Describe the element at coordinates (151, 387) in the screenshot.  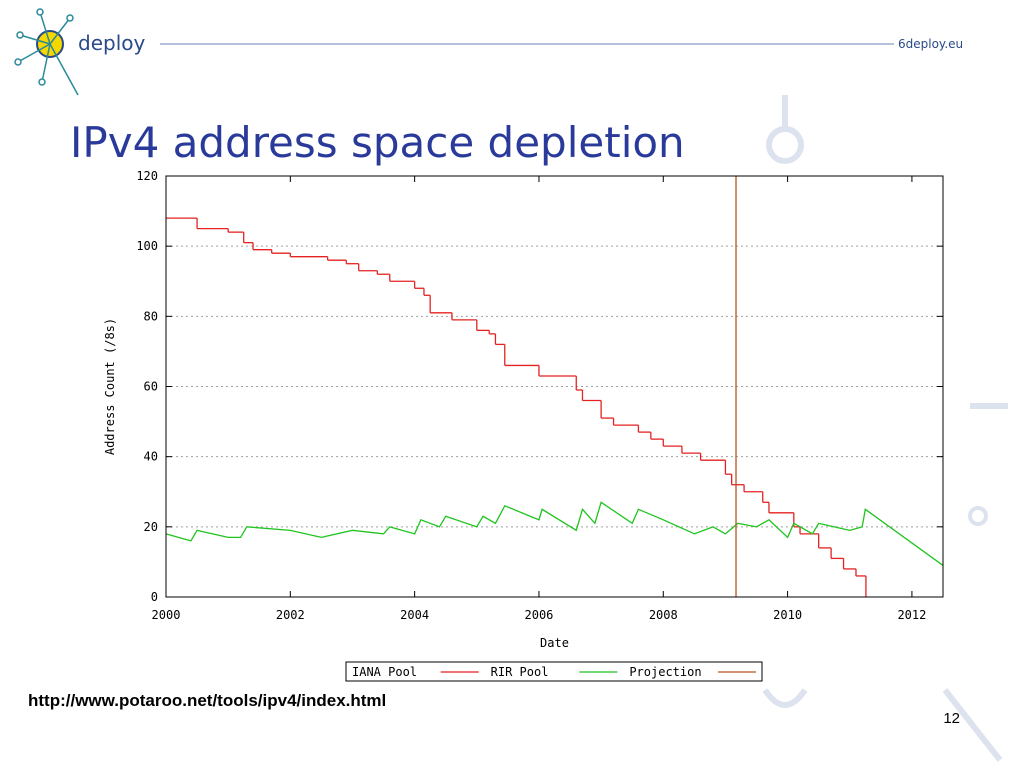
I see `y-tick-label: 60` at that location.